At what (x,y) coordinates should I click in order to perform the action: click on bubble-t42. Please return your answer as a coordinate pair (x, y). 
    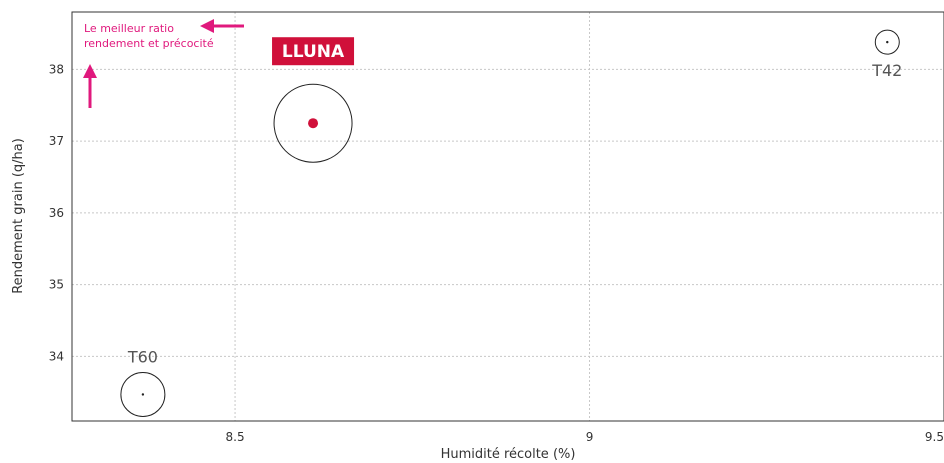
    Looking at the image, I should click on (887, 42).